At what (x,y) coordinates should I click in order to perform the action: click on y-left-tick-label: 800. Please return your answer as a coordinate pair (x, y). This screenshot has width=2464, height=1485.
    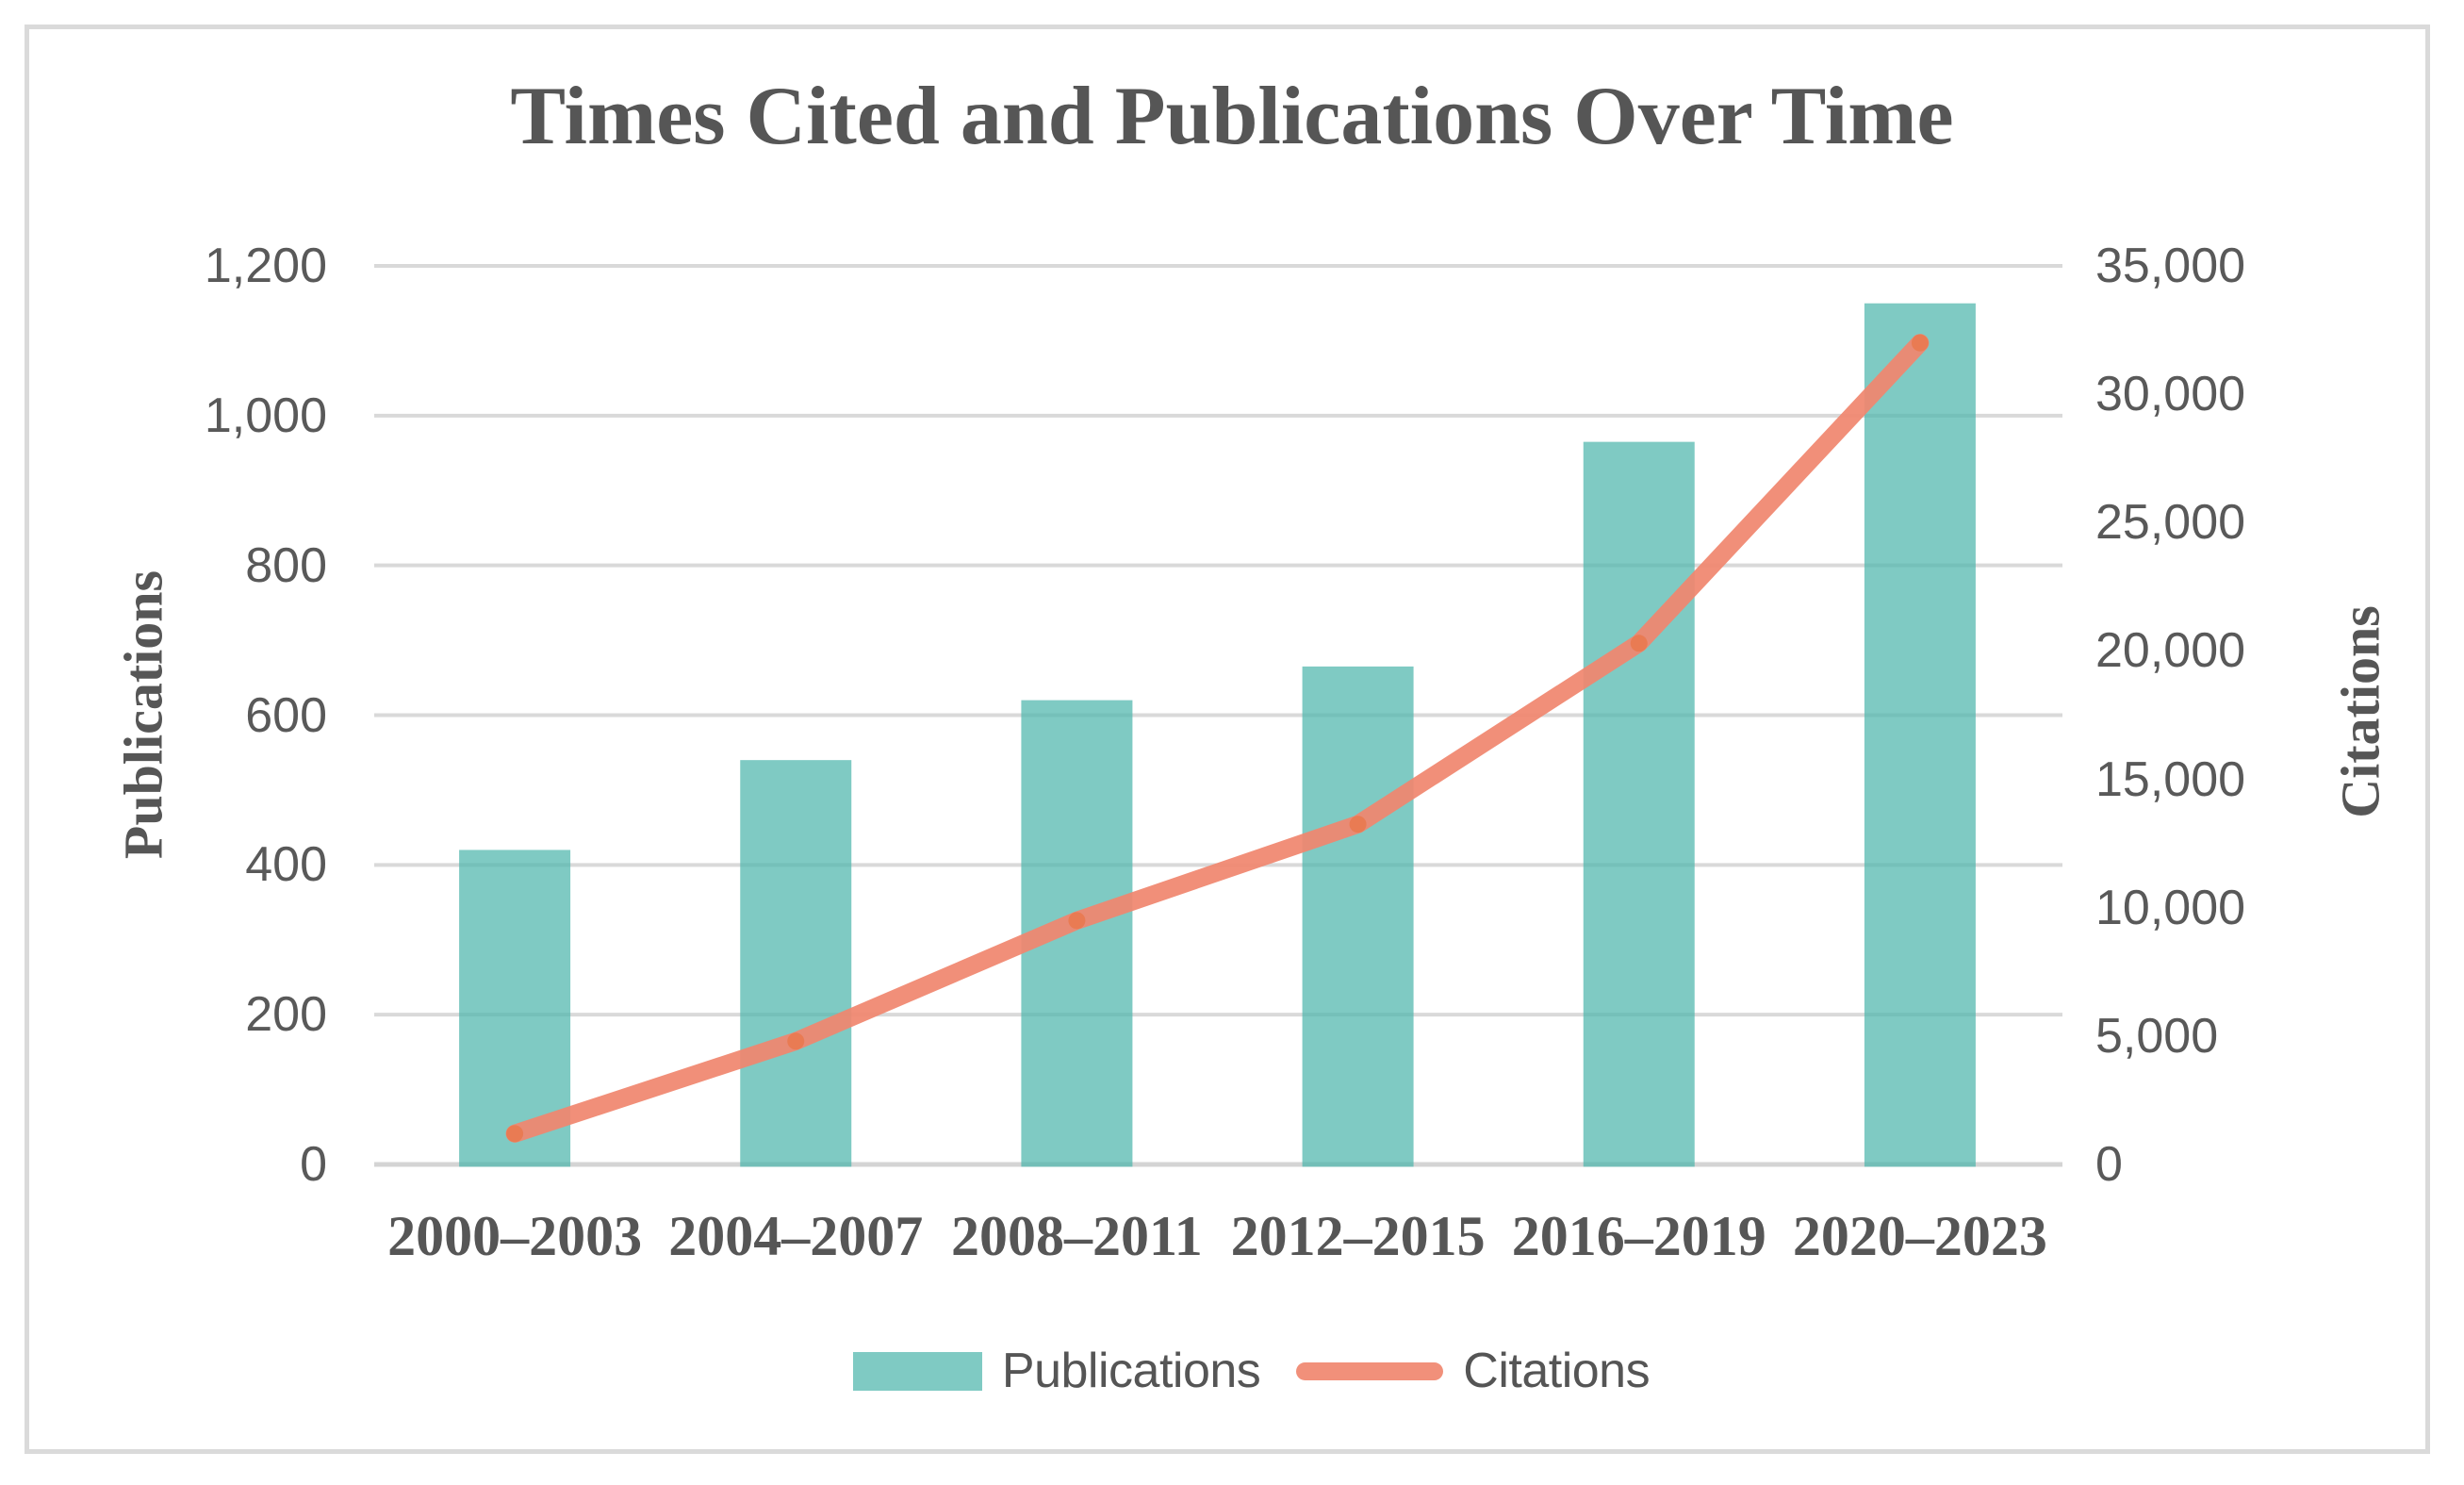
    Looking at the image, I should click on (286, 565).